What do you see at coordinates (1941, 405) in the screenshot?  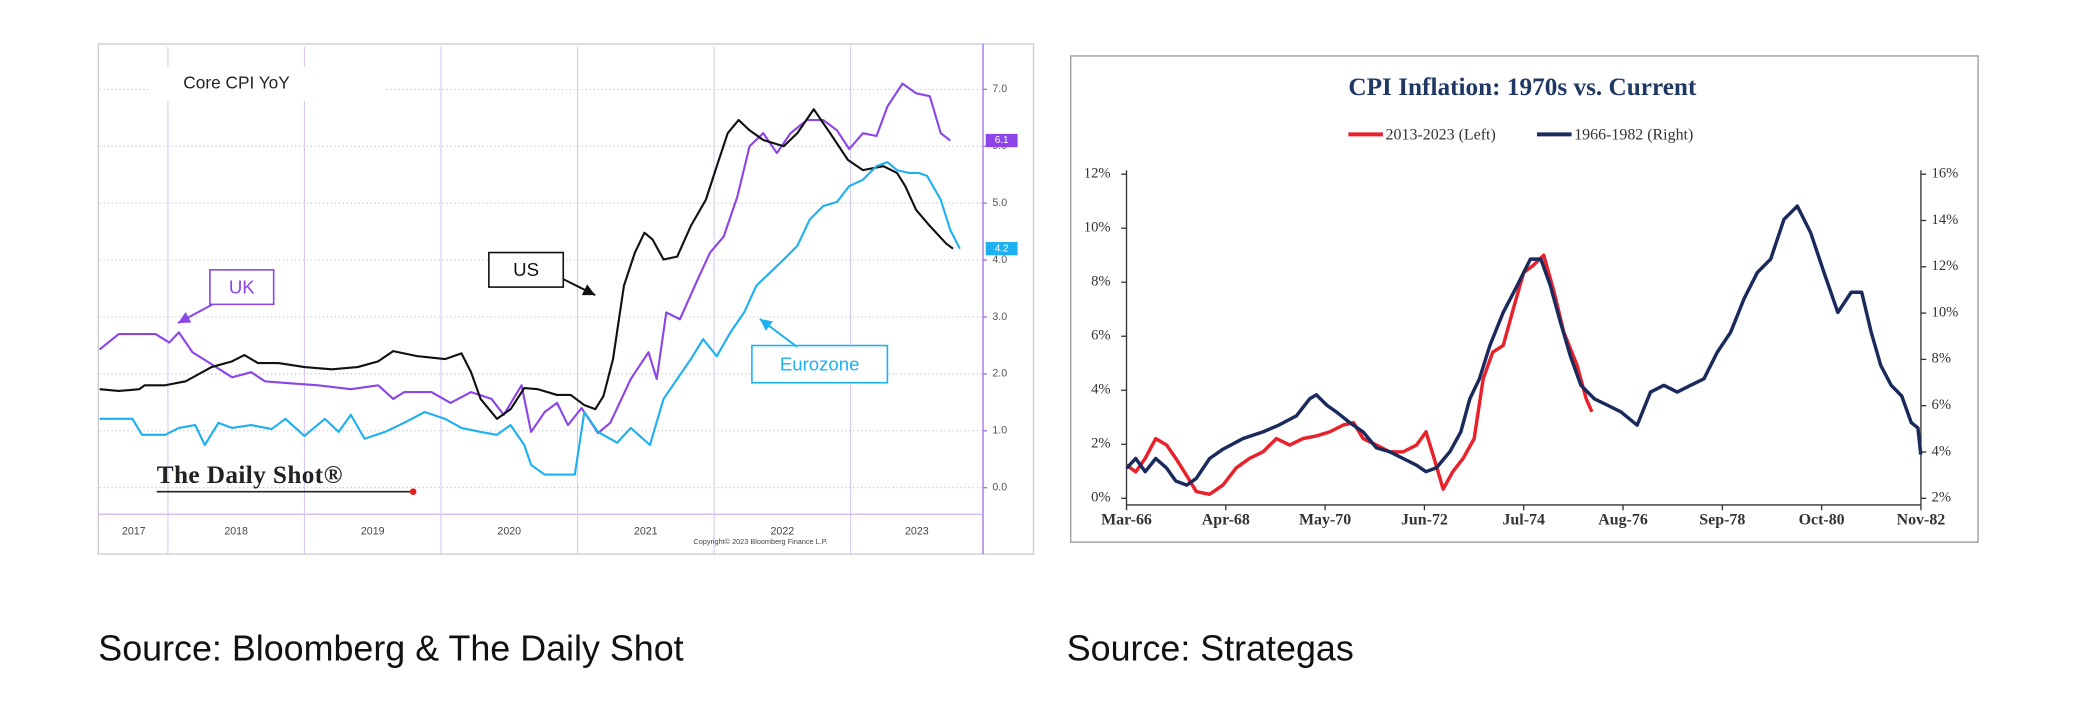 I see `y2-tick-label: 6%` at bounding box center [1941, 405].